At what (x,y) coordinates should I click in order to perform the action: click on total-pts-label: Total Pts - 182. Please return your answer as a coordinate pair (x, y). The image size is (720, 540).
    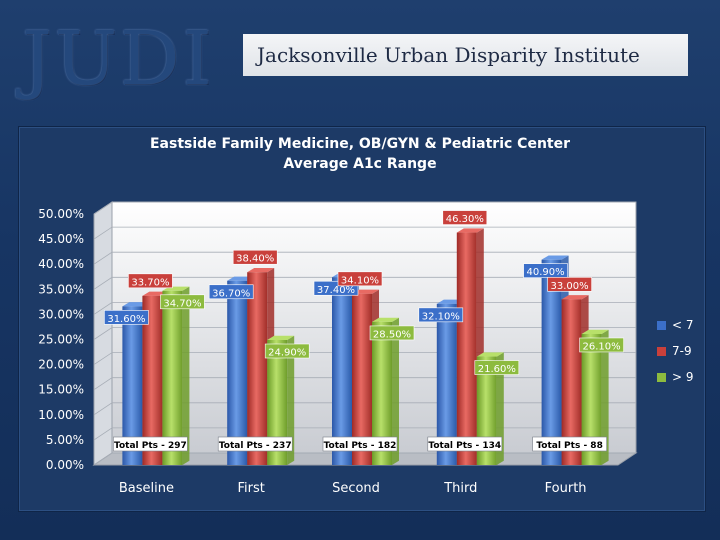
    Looking at the image, I should click on (360, 446).